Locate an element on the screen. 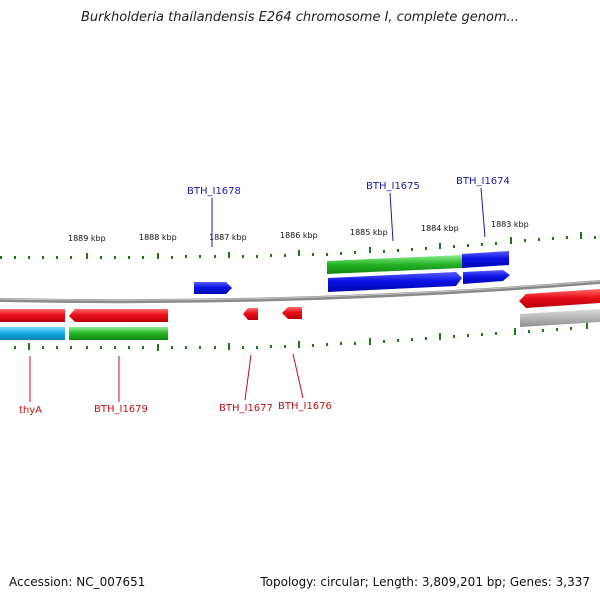 This screenshot has height=600, width=600. cds-bar-bth-i1675 is located at coordinates (394, 264).